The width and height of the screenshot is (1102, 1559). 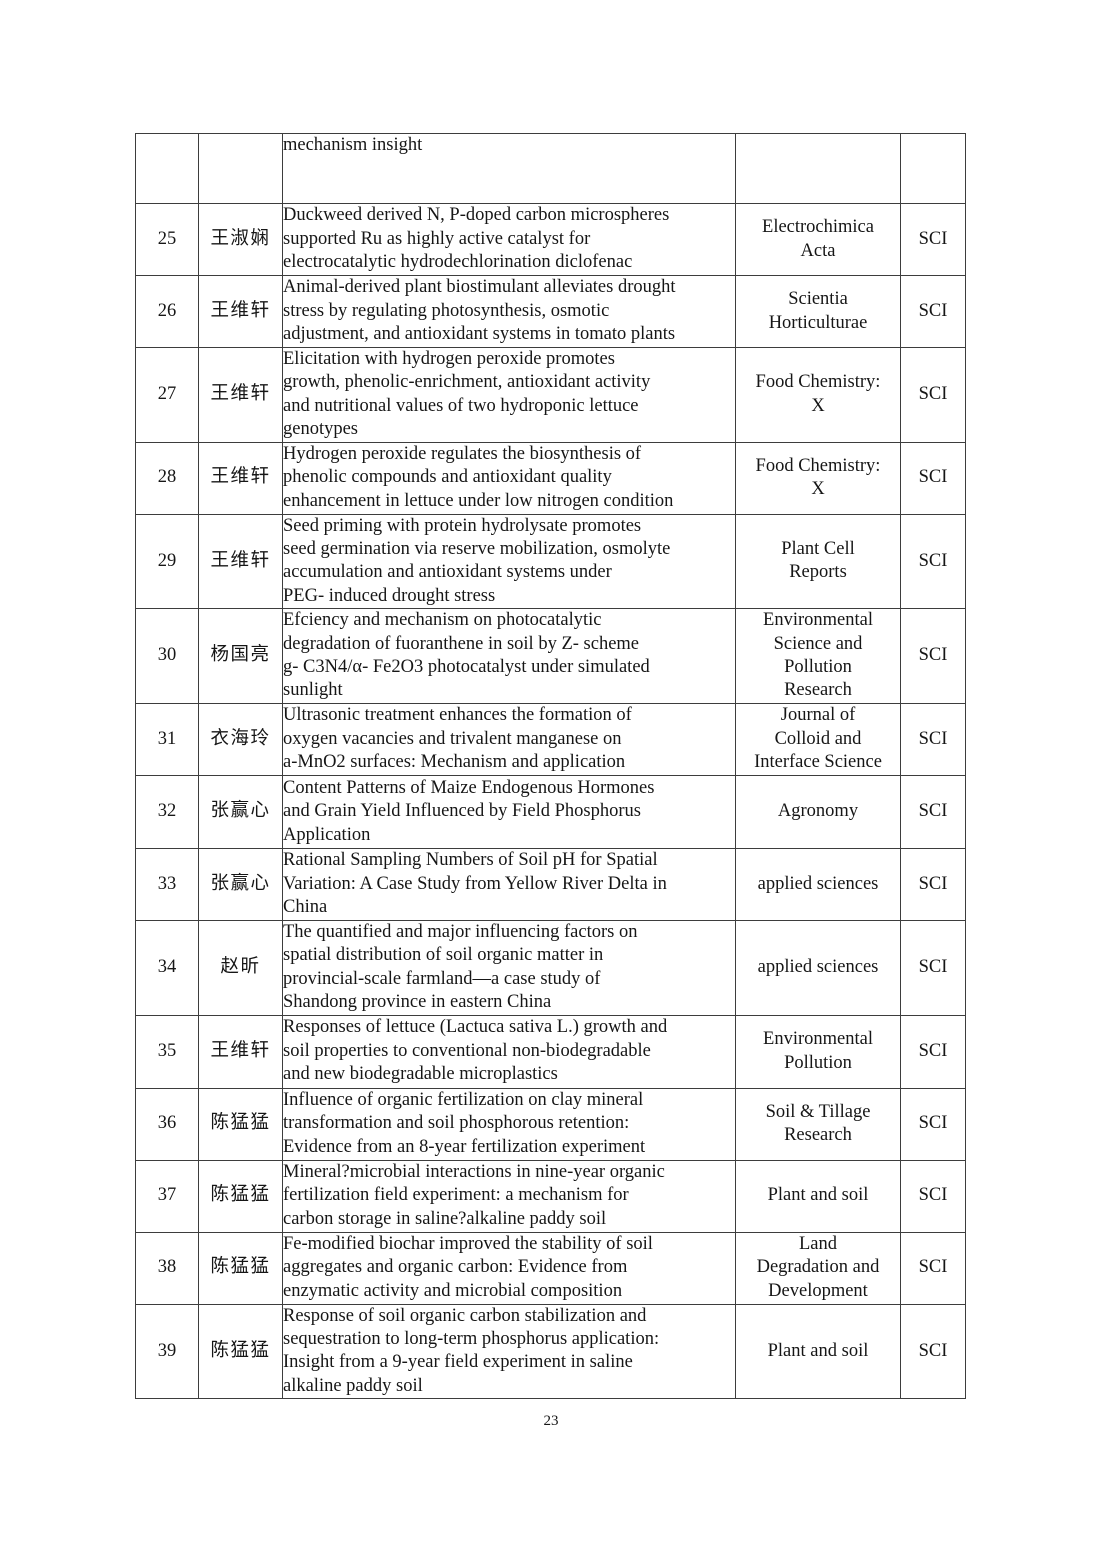 What do you see at coordinates (240, 168) in the screenshot?
I see `author-cell` at bounding box center [240, 168].